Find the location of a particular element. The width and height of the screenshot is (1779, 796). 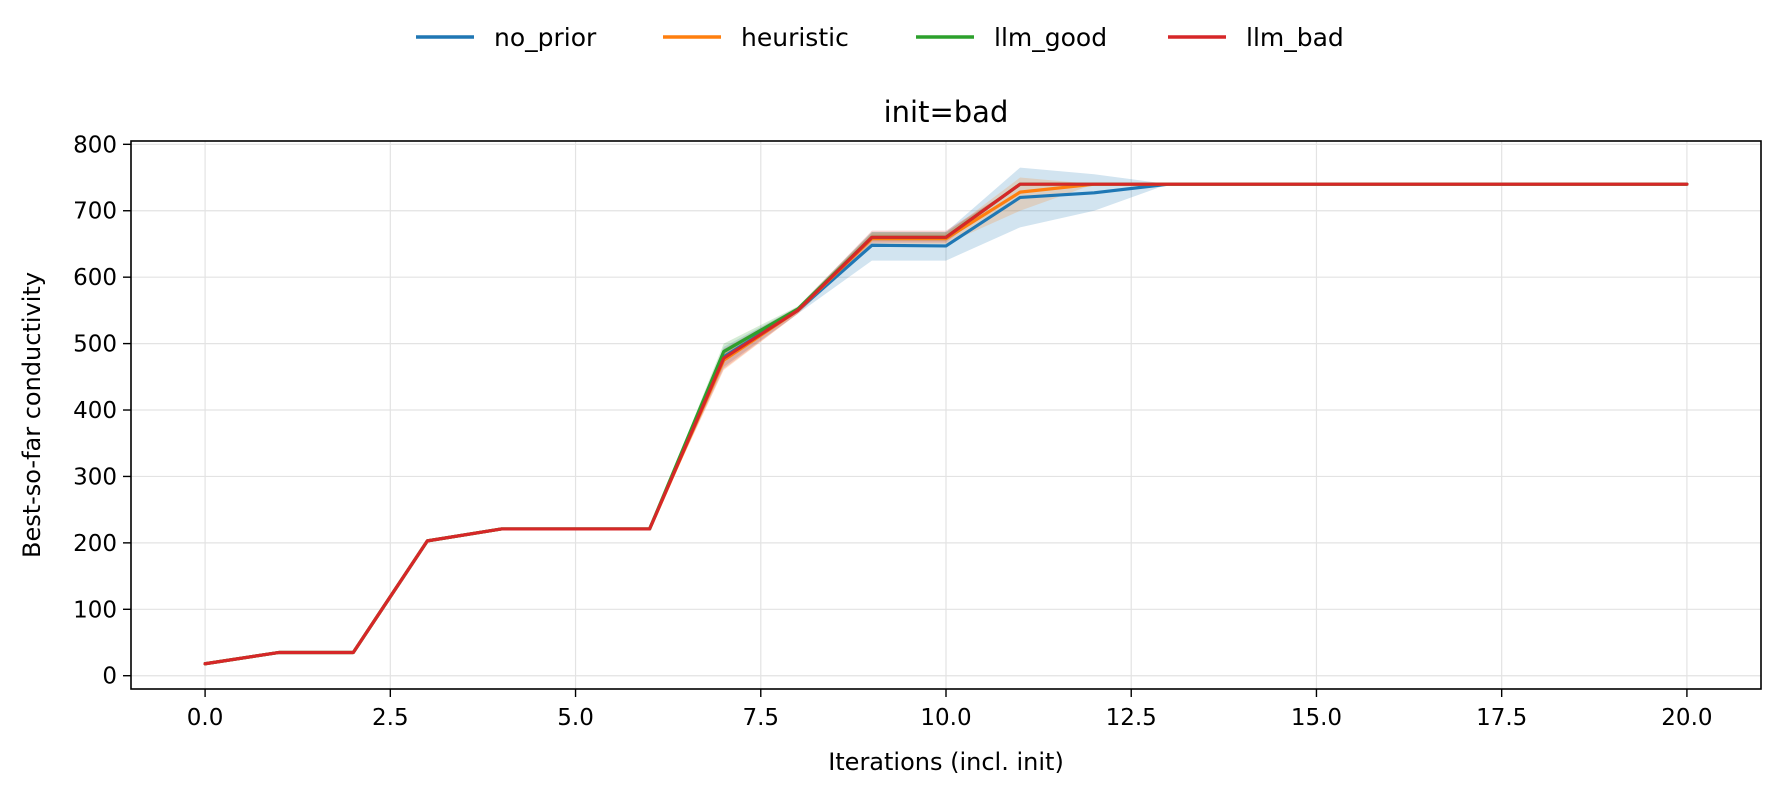

y-tick-label: 700 is located at coordinates (95, 212).